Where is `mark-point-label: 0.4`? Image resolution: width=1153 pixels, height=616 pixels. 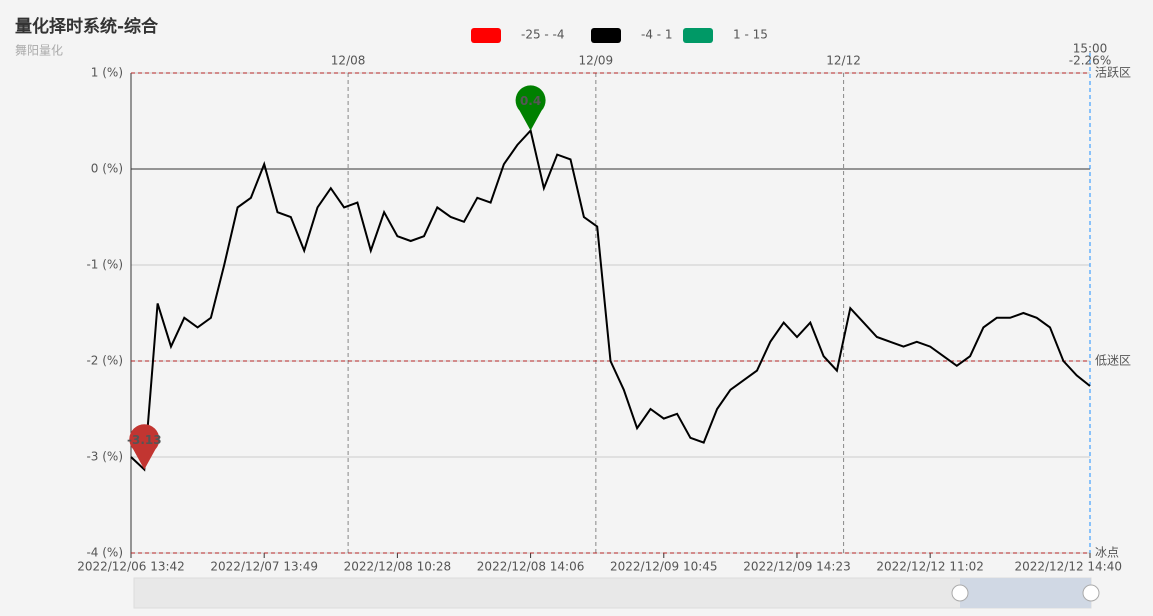 mark-point-label: 0.4 is located at coordinates (530, 101).